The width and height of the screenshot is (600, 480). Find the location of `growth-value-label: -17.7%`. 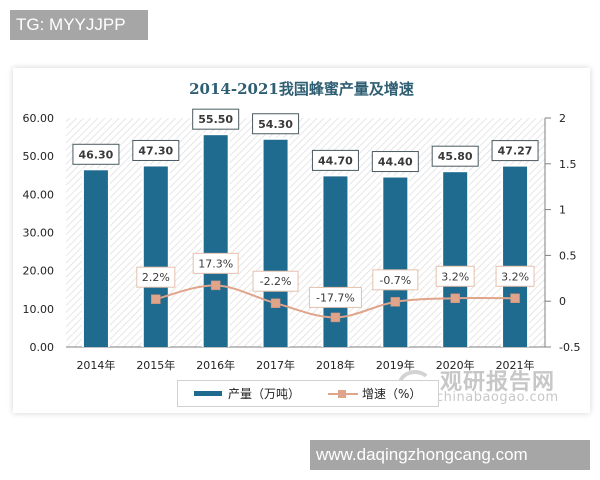

growth-value-label: -17.7% is located at coordinates (335, 297).